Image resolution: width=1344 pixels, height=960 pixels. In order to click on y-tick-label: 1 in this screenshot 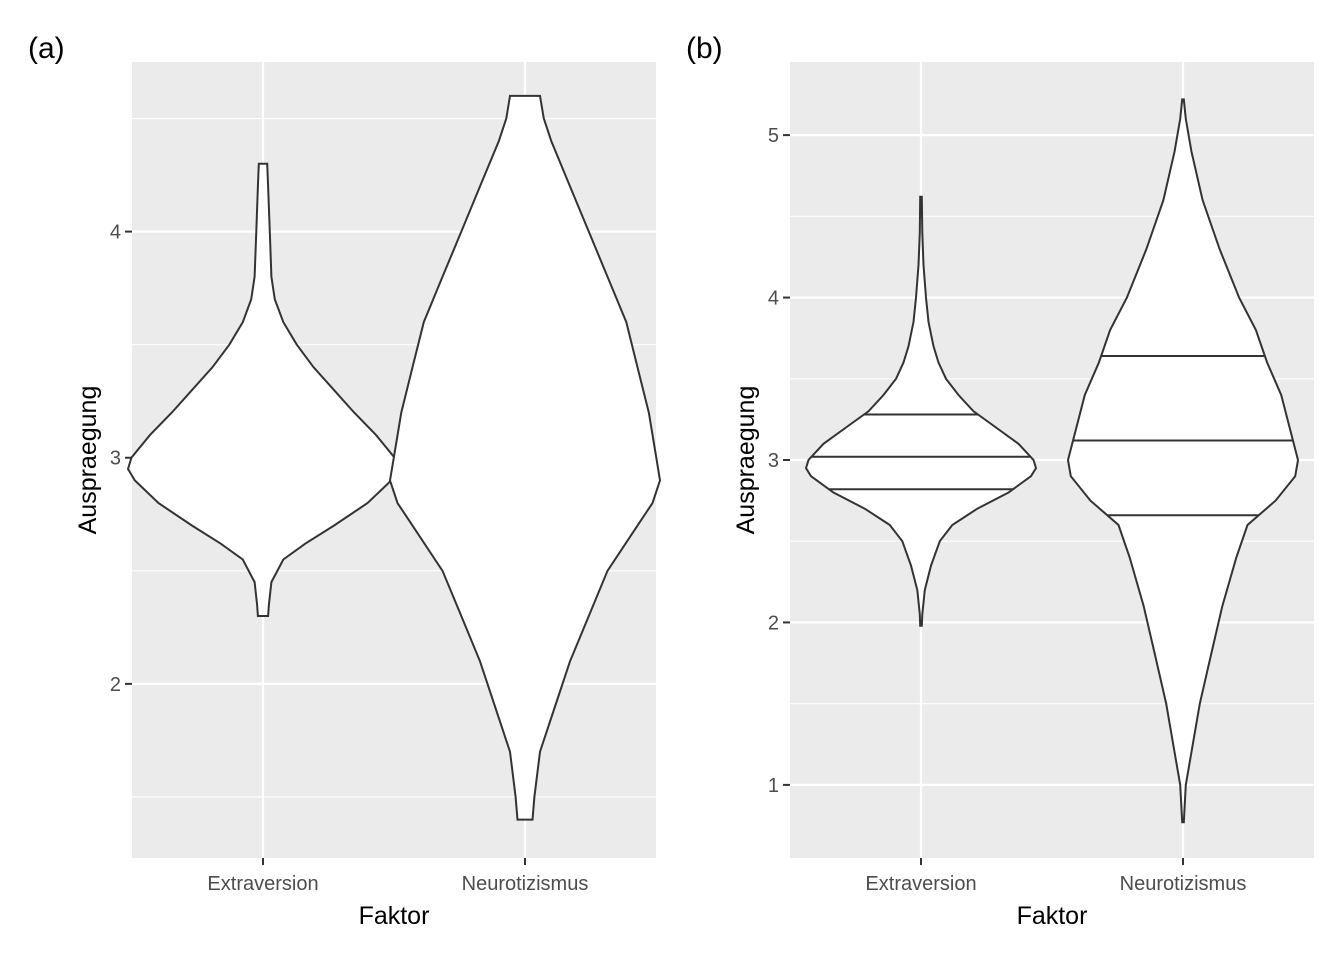, I will do `click(773, 786)`.